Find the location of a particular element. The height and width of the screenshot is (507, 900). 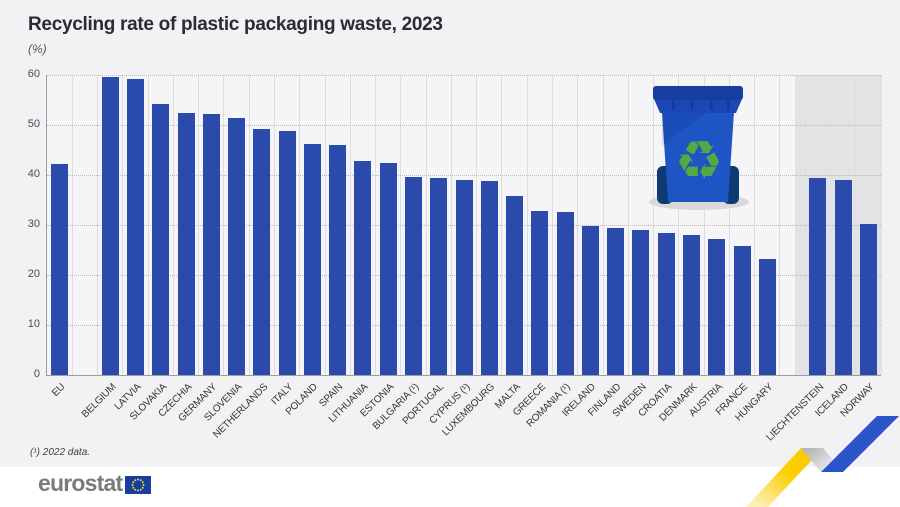

unit-label: (%) is located at coordinates (37, 49).